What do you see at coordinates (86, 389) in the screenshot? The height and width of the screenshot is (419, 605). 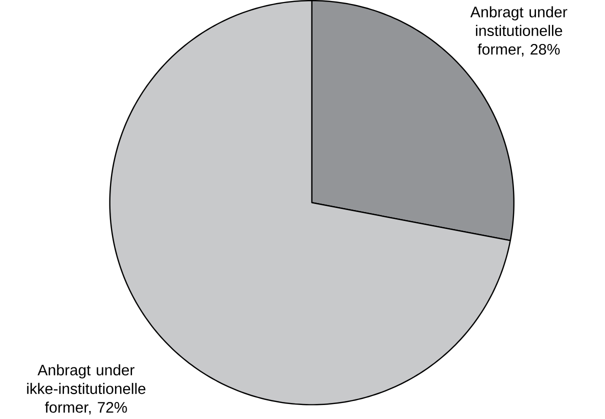 I see `slice-label: Anbragt under ikke-institutionelle former, 72%` at bounding box center [86, 389].